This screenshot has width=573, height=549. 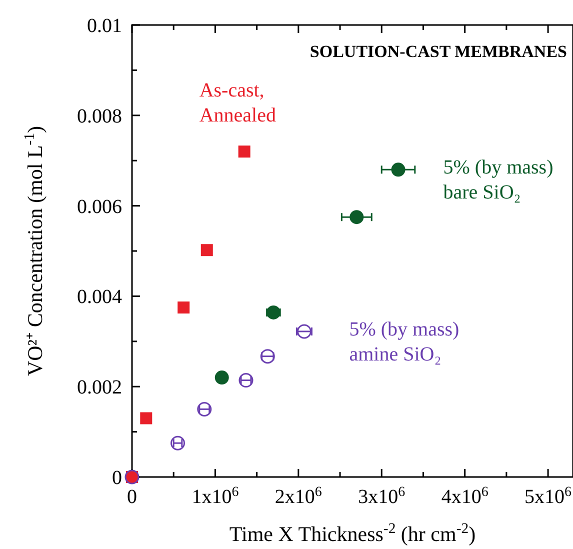 What do you see at coordinates (404, 342) in the screenshot?
I see `series-label: 5% (by mass) amine SiO₂` at bounding box center [404, 342].